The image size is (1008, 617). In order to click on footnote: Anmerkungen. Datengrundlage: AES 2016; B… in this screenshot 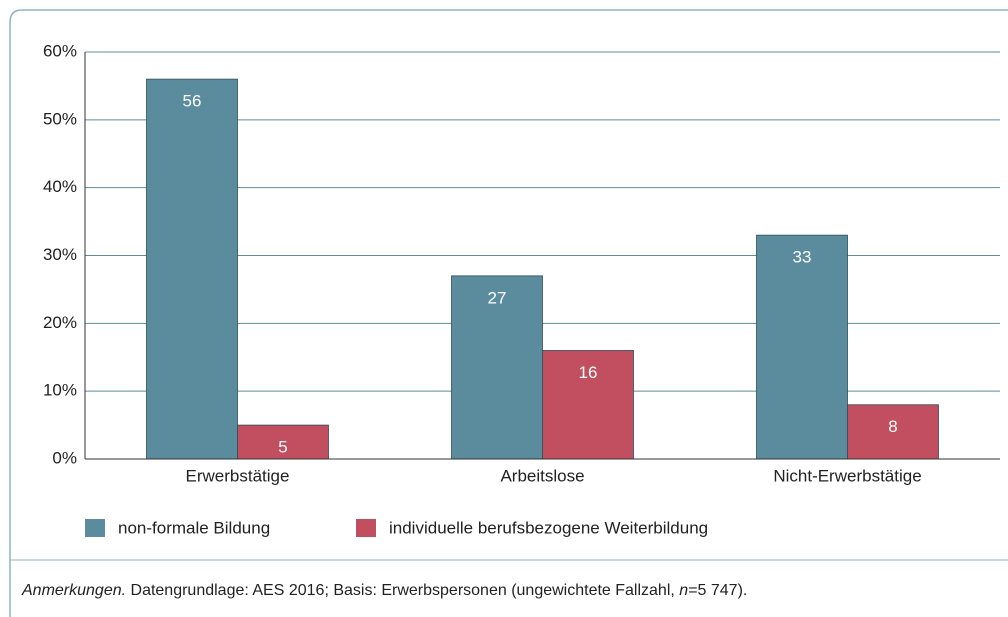, I will do `click(384, 590)`.